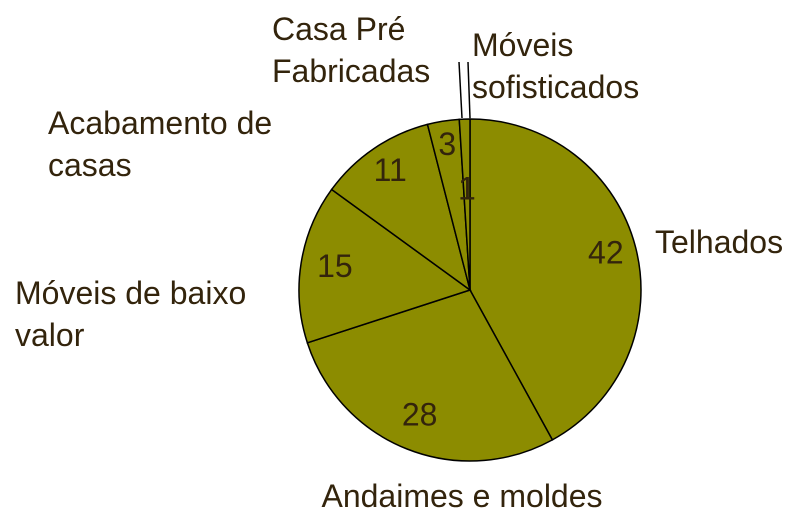 This screenshot has width=806, height=517. Describe the element at coordinates (462, 496) in the screenshot. I see `slice-label: Andaimes e moldes` at that location.